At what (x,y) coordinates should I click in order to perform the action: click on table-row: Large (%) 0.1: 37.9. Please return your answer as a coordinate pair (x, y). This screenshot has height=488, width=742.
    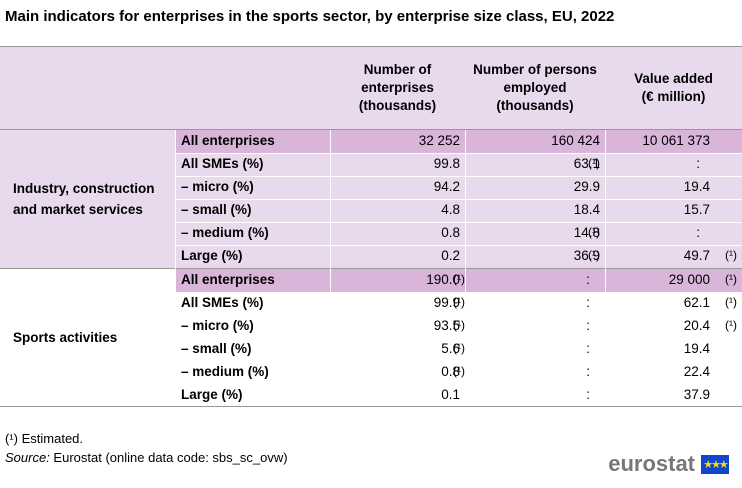
    Looking at the image, I should click on (458, 395).